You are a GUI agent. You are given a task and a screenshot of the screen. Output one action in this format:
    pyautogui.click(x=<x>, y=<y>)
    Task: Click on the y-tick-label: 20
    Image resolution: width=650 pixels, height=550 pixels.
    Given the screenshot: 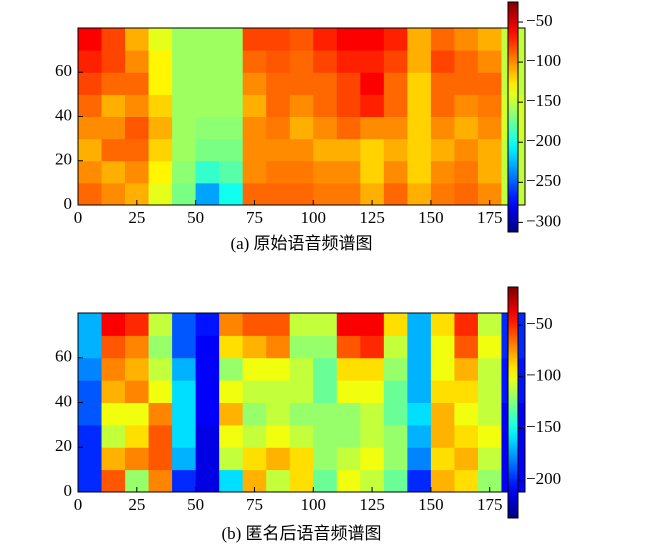 What is the action you would take?
    pyautogui.click(x=63, y=159)
    